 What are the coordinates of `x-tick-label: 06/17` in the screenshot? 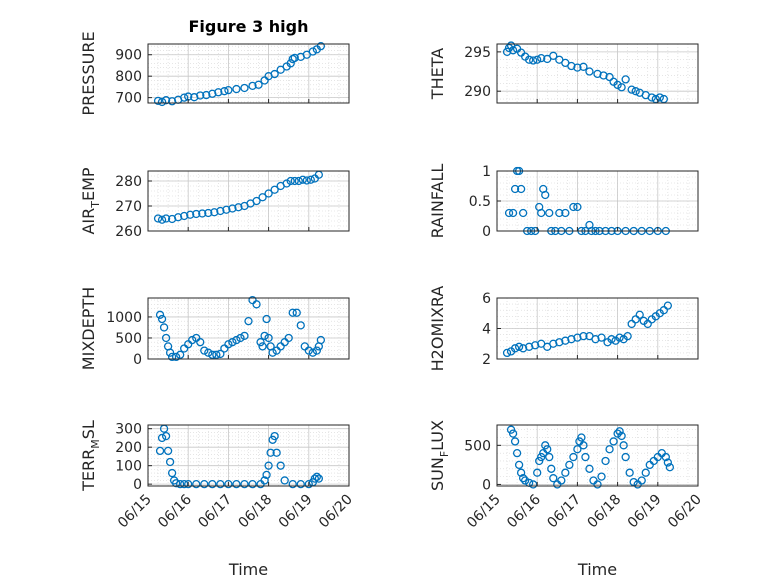 It's located at (564, 512).